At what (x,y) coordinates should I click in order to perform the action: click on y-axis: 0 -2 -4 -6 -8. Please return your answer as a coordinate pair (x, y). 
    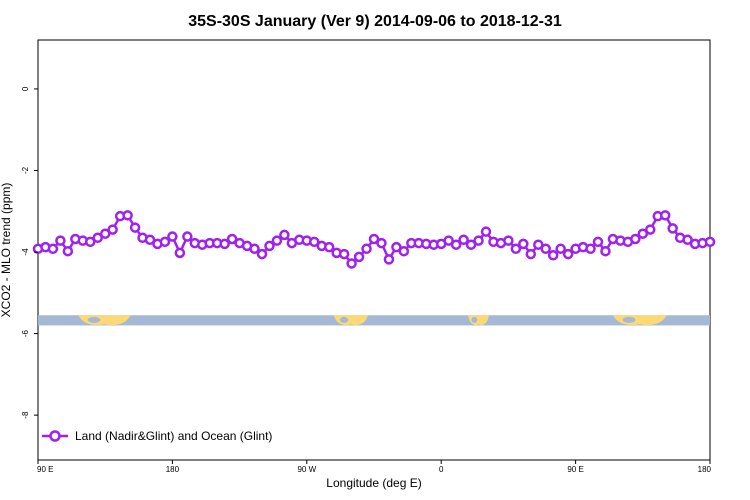
    Looking at the image, I should click on (29, 252).